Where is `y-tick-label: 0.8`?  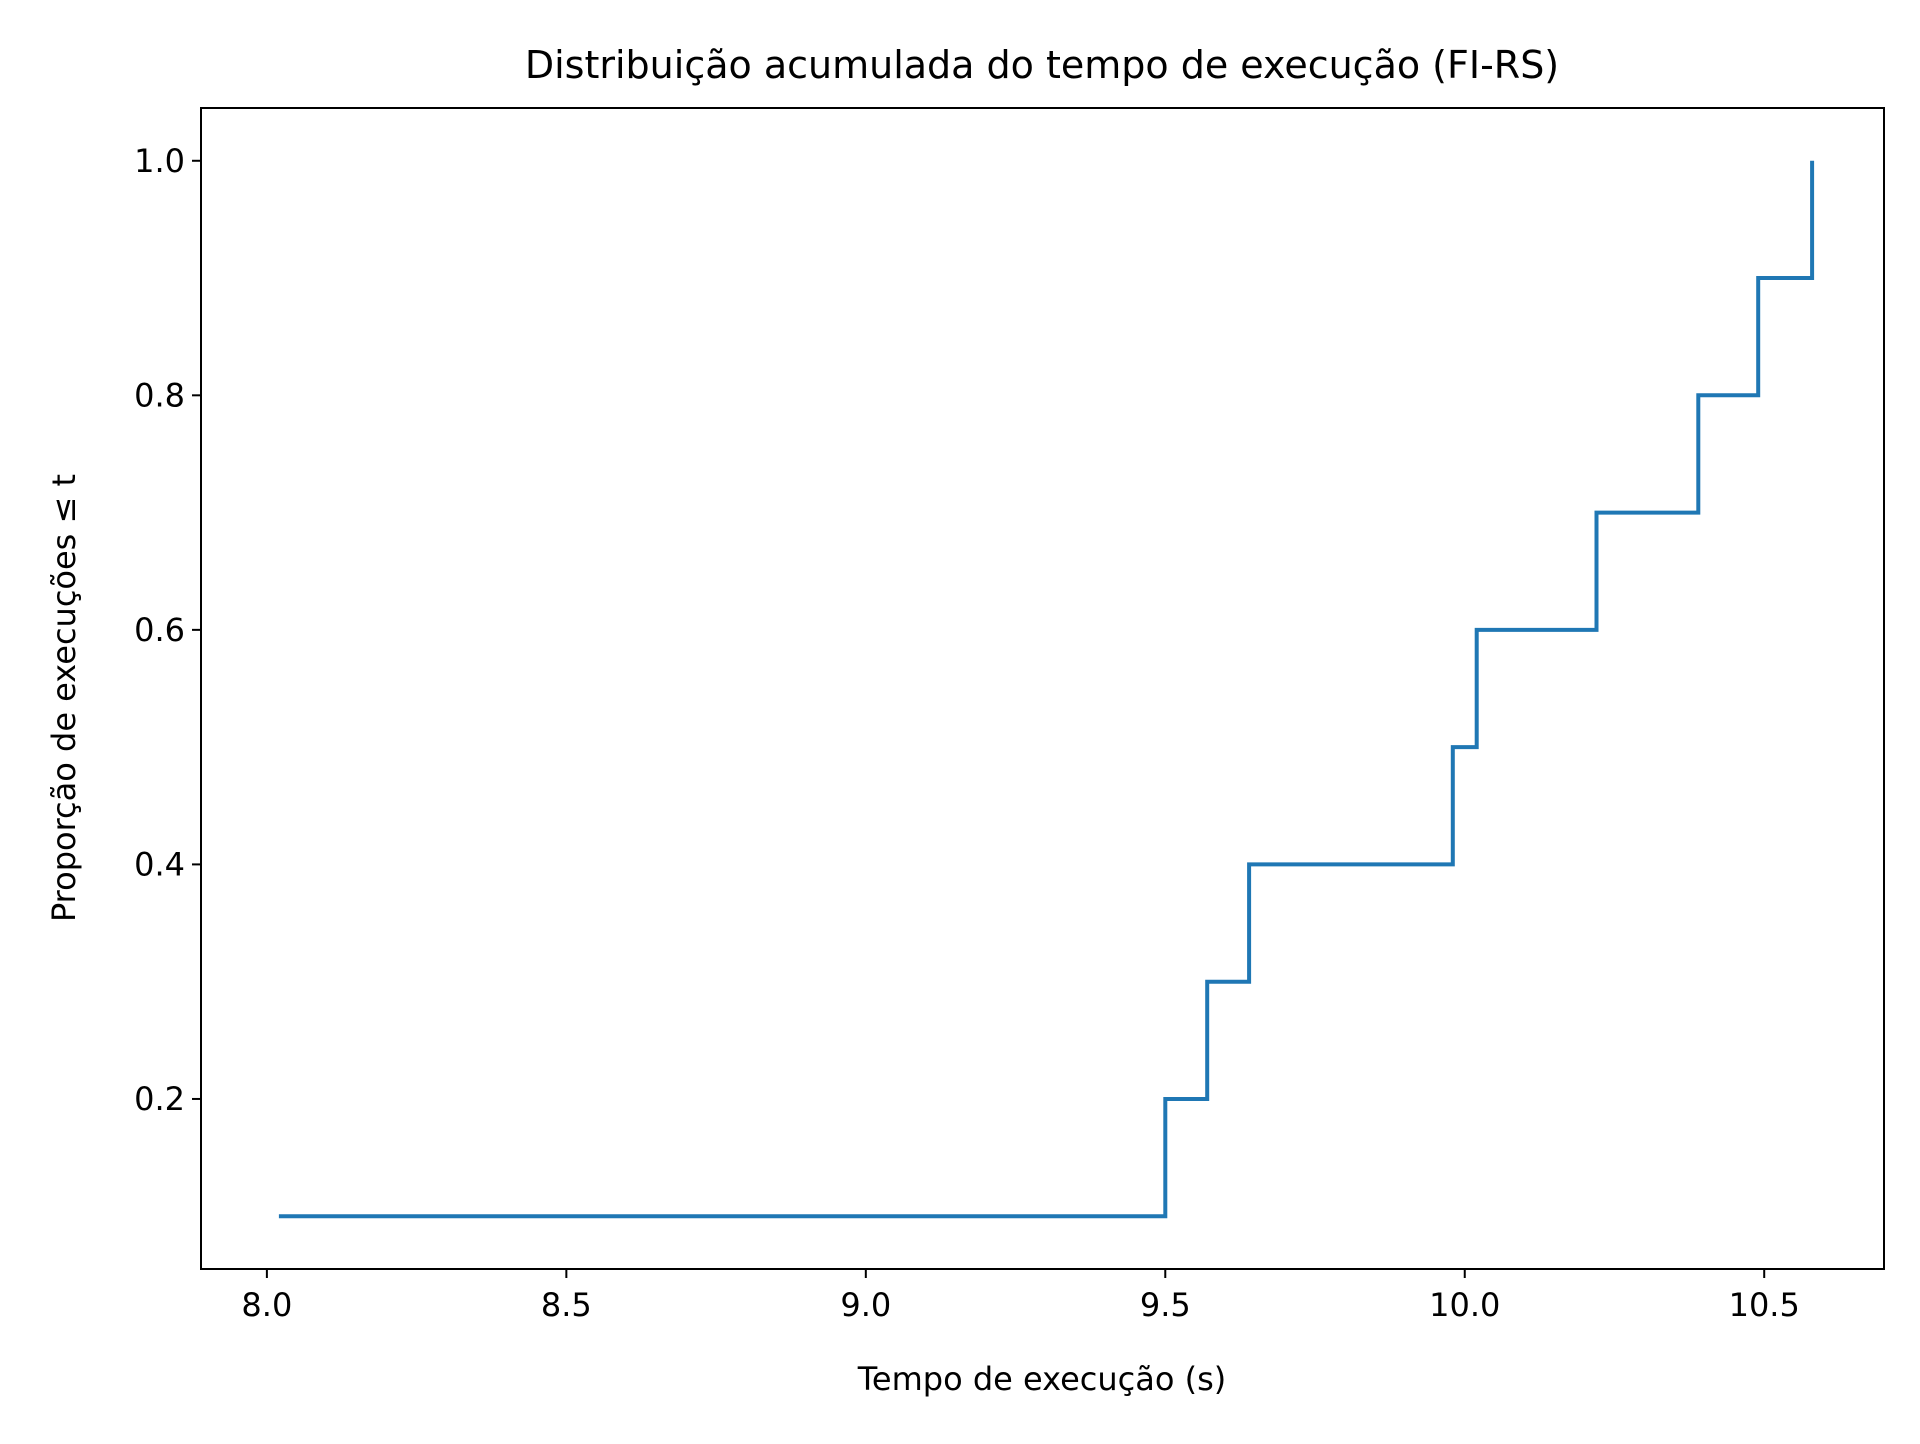 y-tick-label: 0.8 is located at coordinates (159, 395).